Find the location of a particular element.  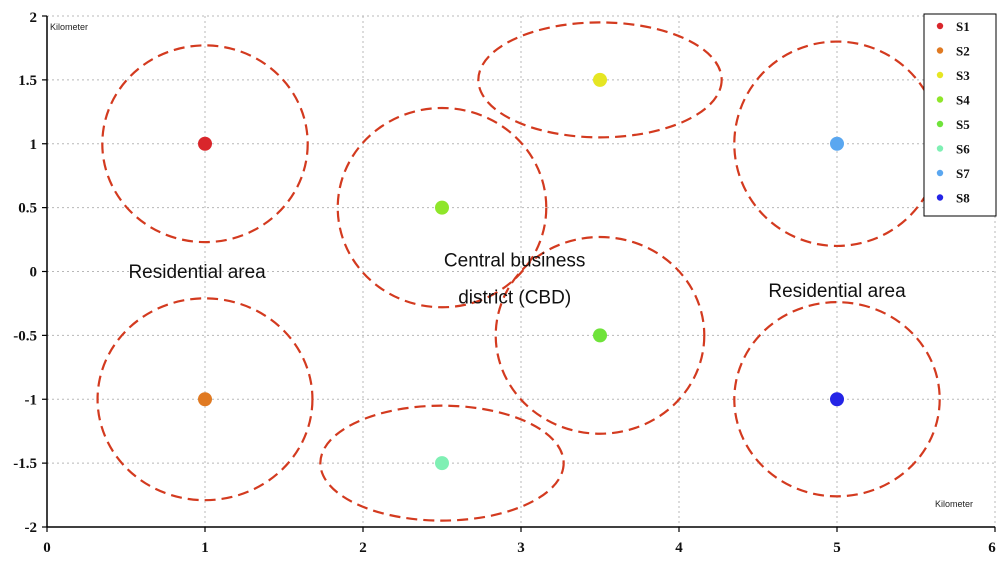

legend-label: S6 is located at coordinates (963, 149).